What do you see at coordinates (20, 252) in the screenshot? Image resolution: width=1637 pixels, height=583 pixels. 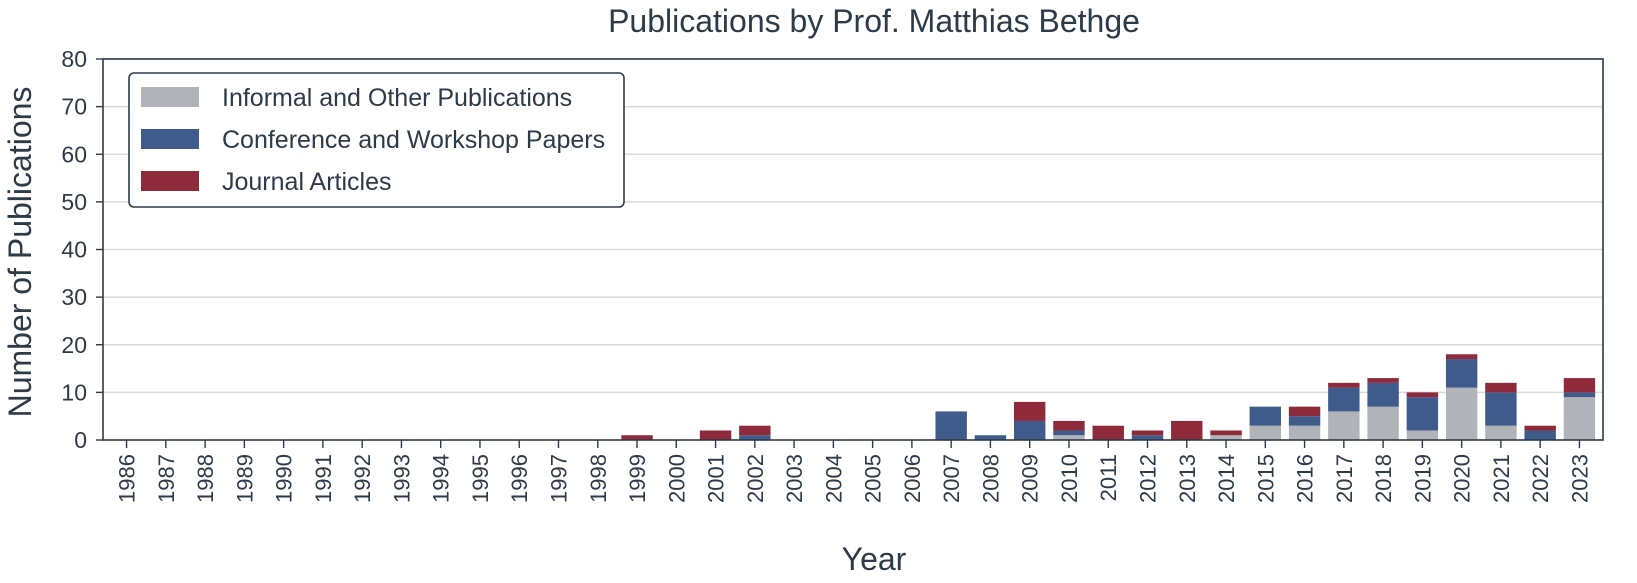 I see `y-axis-label: Number of Publications` at bounding box center [20, 252].